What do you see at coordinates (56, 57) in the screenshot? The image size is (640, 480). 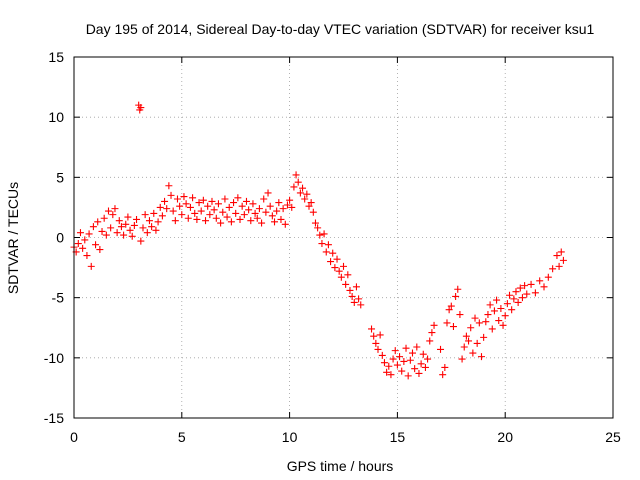 I see `y-tick-label: 15` at bounding box center [56, 57].